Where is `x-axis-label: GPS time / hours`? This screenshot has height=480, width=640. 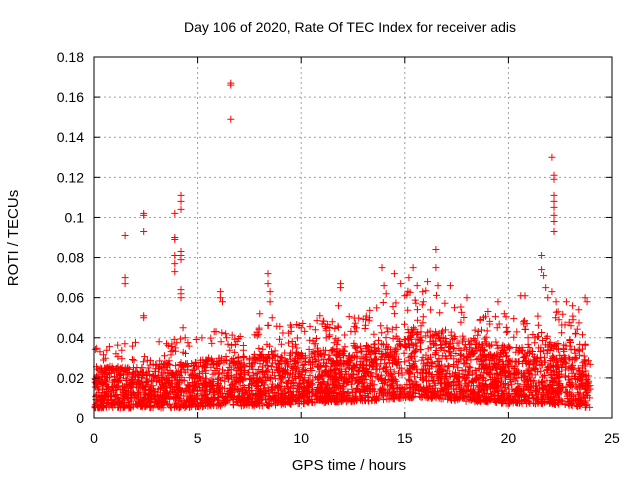
x-axis-label: GPS time / hours is located at coordinates (349, 465).